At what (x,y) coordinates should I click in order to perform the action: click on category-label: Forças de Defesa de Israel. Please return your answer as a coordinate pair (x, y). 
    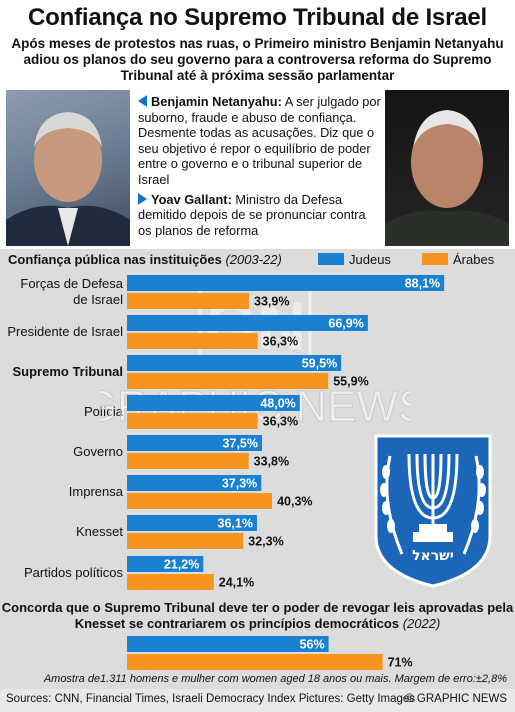
    Looking at the image, I should click on (71, 292).